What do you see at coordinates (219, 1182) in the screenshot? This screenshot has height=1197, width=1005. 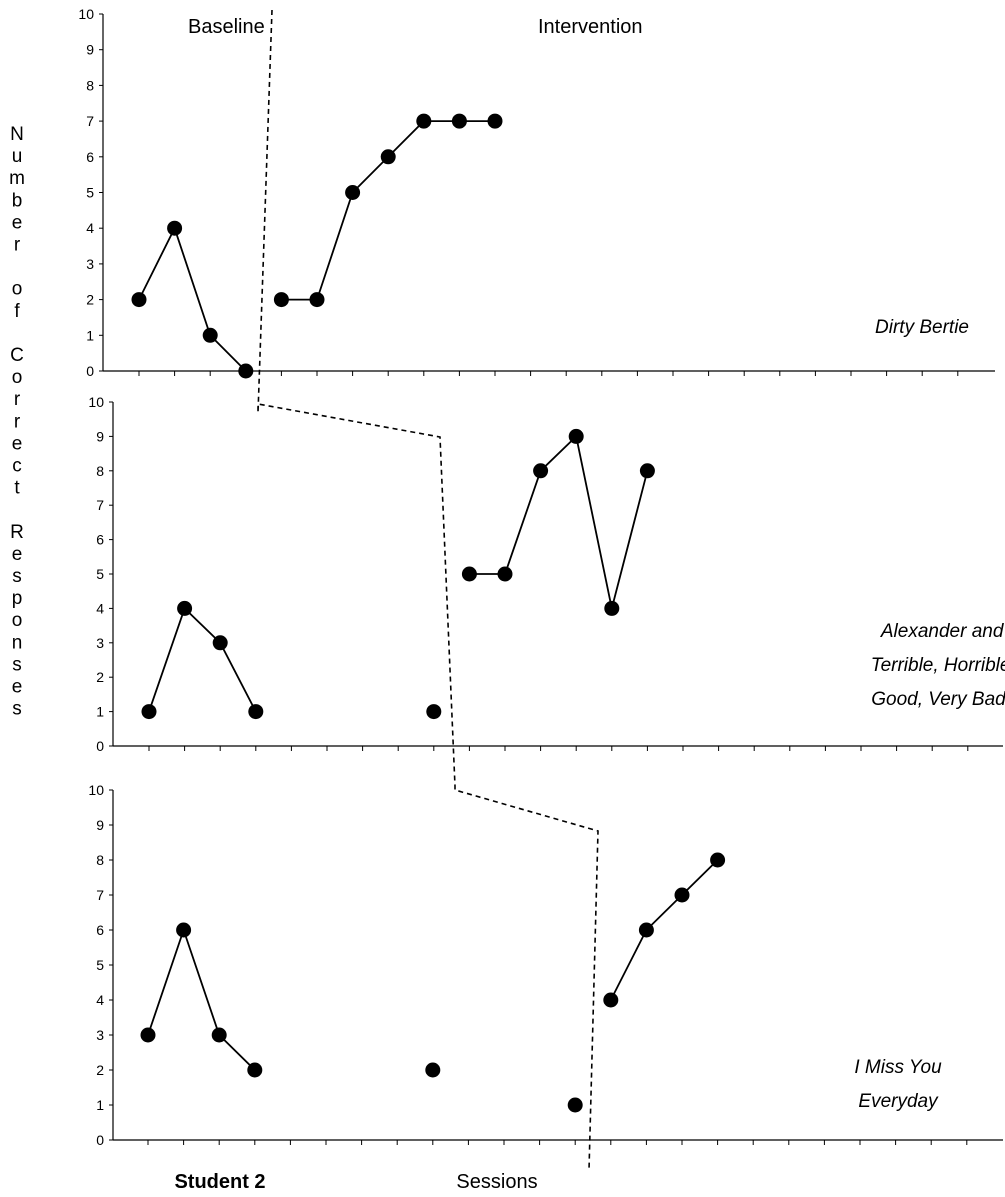 I see `student-label: Student 2` at bounding box center [219, 1182].